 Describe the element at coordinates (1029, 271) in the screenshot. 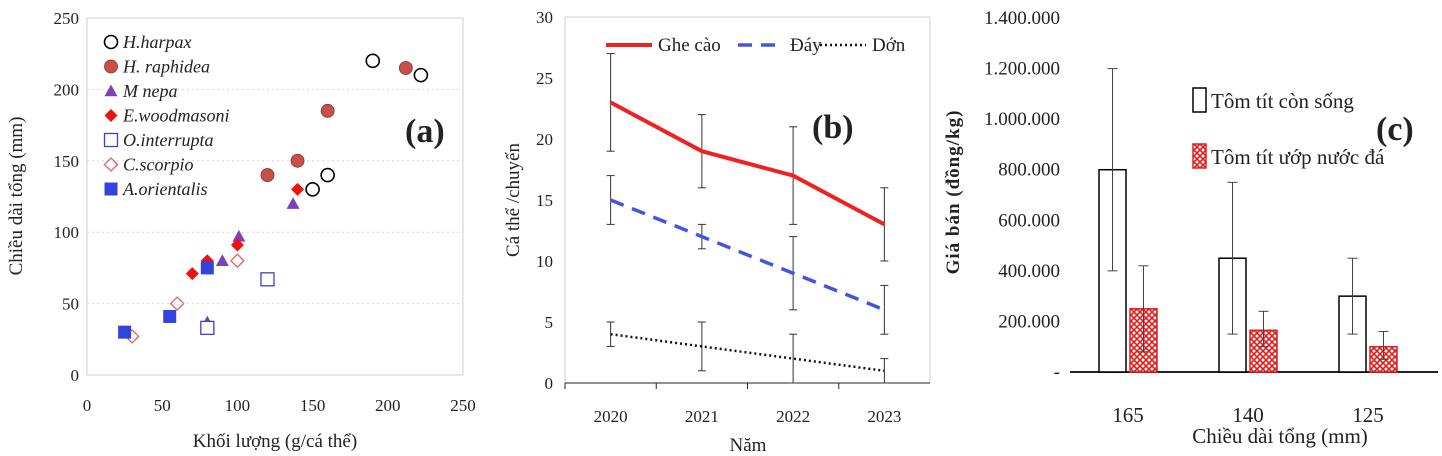

I see `panel-c-y-tick-2: 400.000` at that location.